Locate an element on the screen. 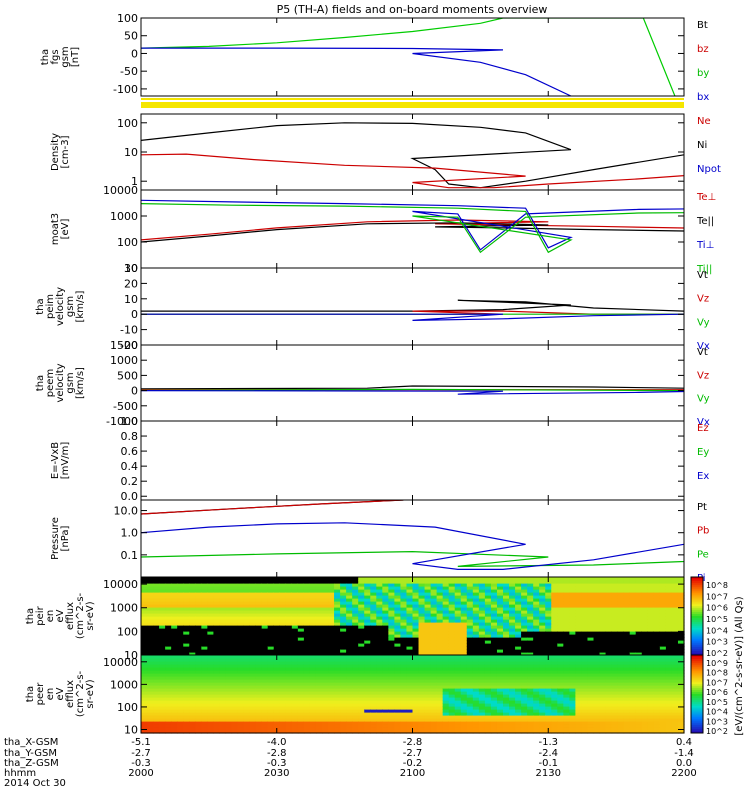  colorbar-tick-label: 10^6 is located at coordinates (717, 608).